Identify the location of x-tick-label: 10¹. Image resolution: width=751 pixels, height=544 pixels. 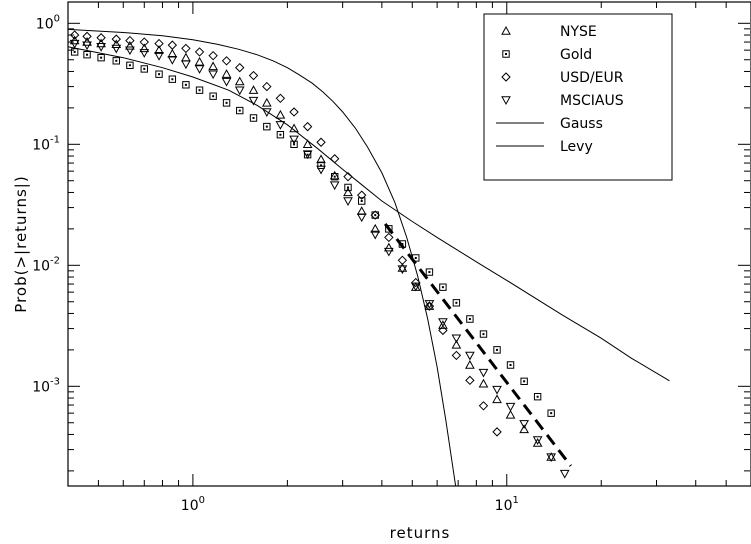
(507, 504).